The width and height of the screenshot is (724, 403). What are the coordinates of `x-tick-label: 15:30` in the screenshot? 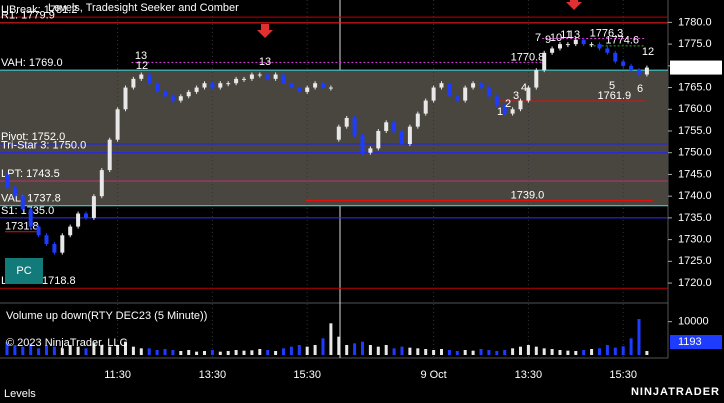 It's located at (623, 375).